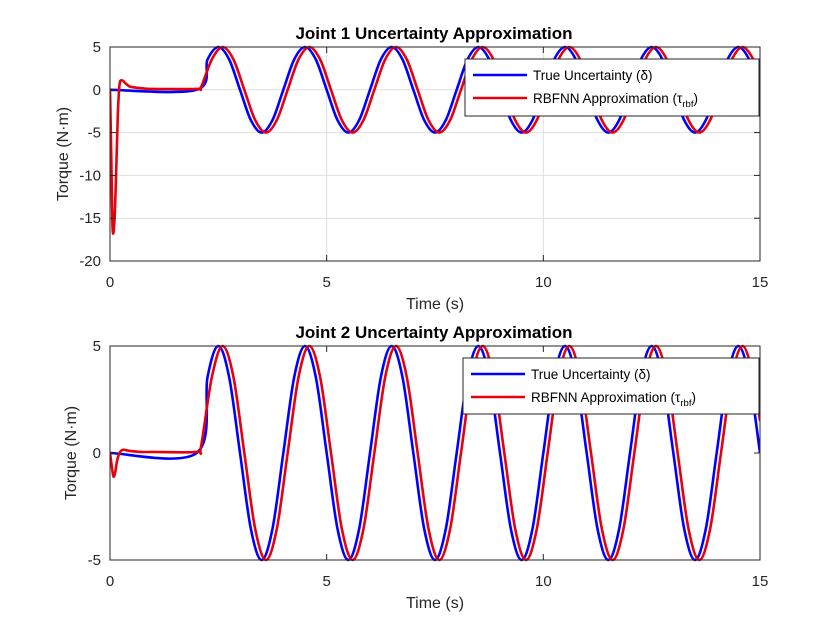 The height and width of the screenshot is (630, 840). Describe the element at coordinates (433, 332) in the screenshot. I see `chart-title: Joint 2 Uncertainty Approximation` at that location.